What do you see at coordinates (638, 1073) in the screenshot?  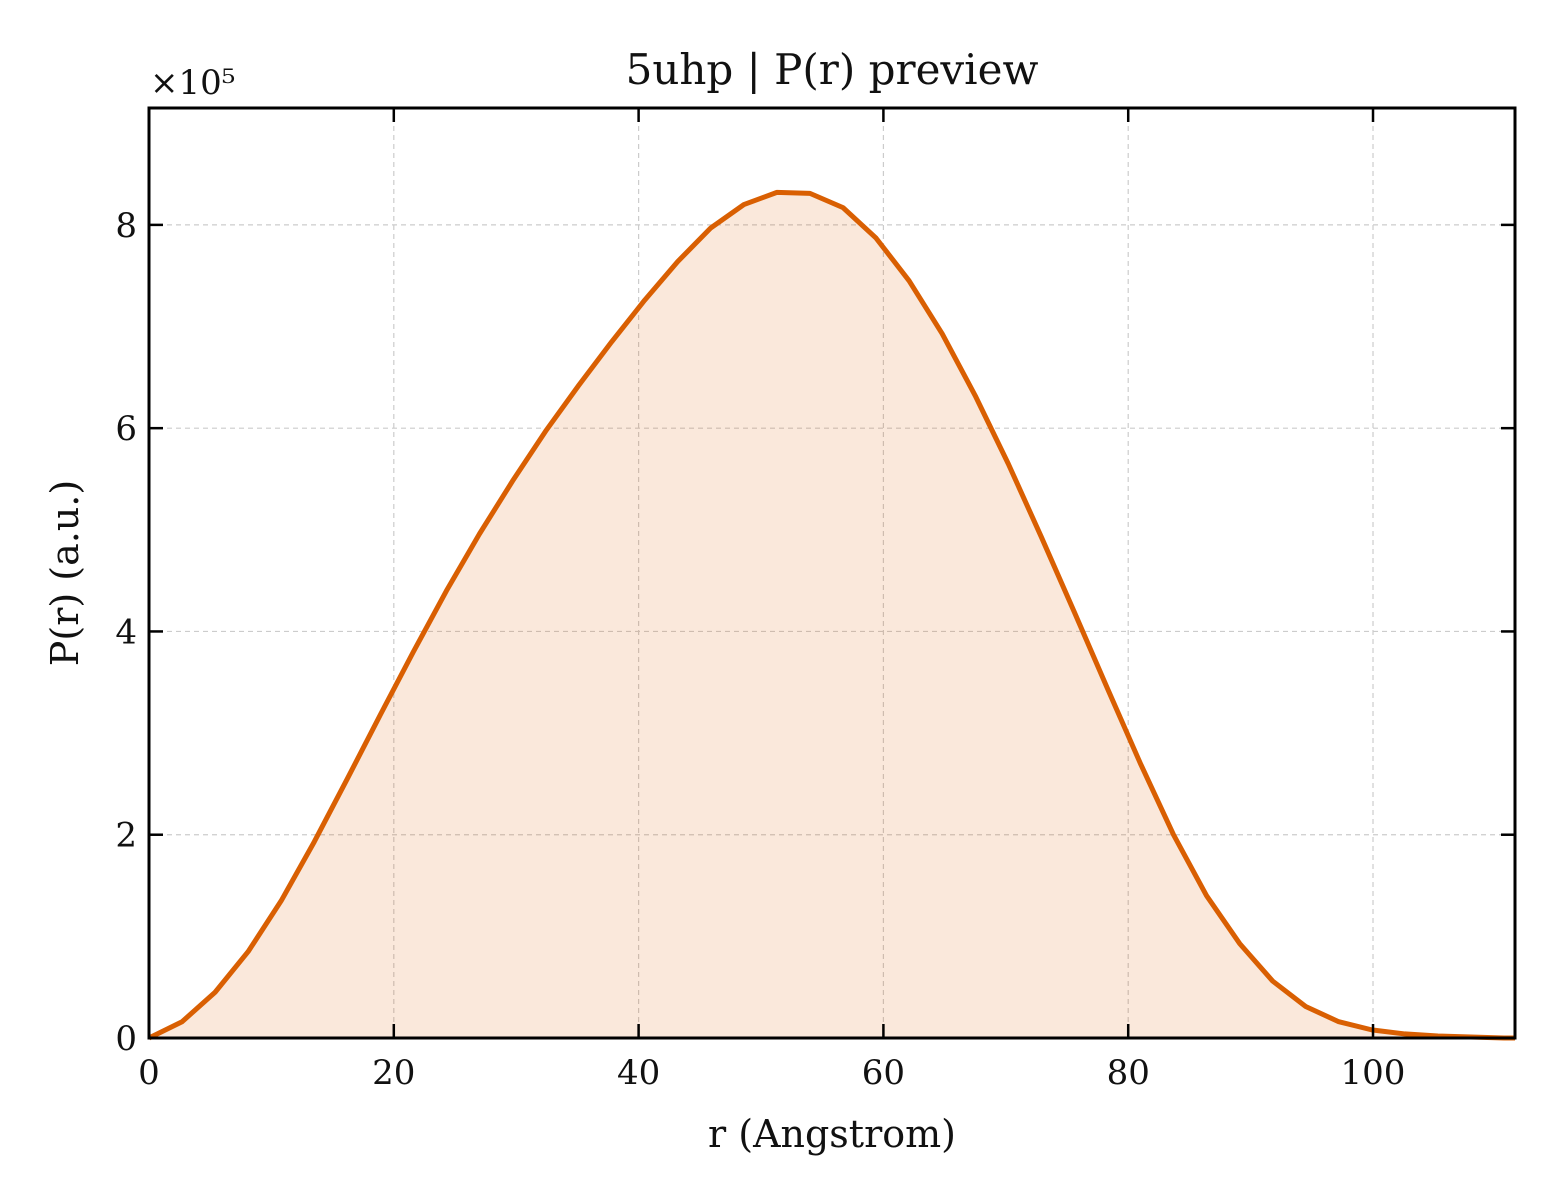 I see `x-tick-label: 40` at bounding box center [638, 1073].